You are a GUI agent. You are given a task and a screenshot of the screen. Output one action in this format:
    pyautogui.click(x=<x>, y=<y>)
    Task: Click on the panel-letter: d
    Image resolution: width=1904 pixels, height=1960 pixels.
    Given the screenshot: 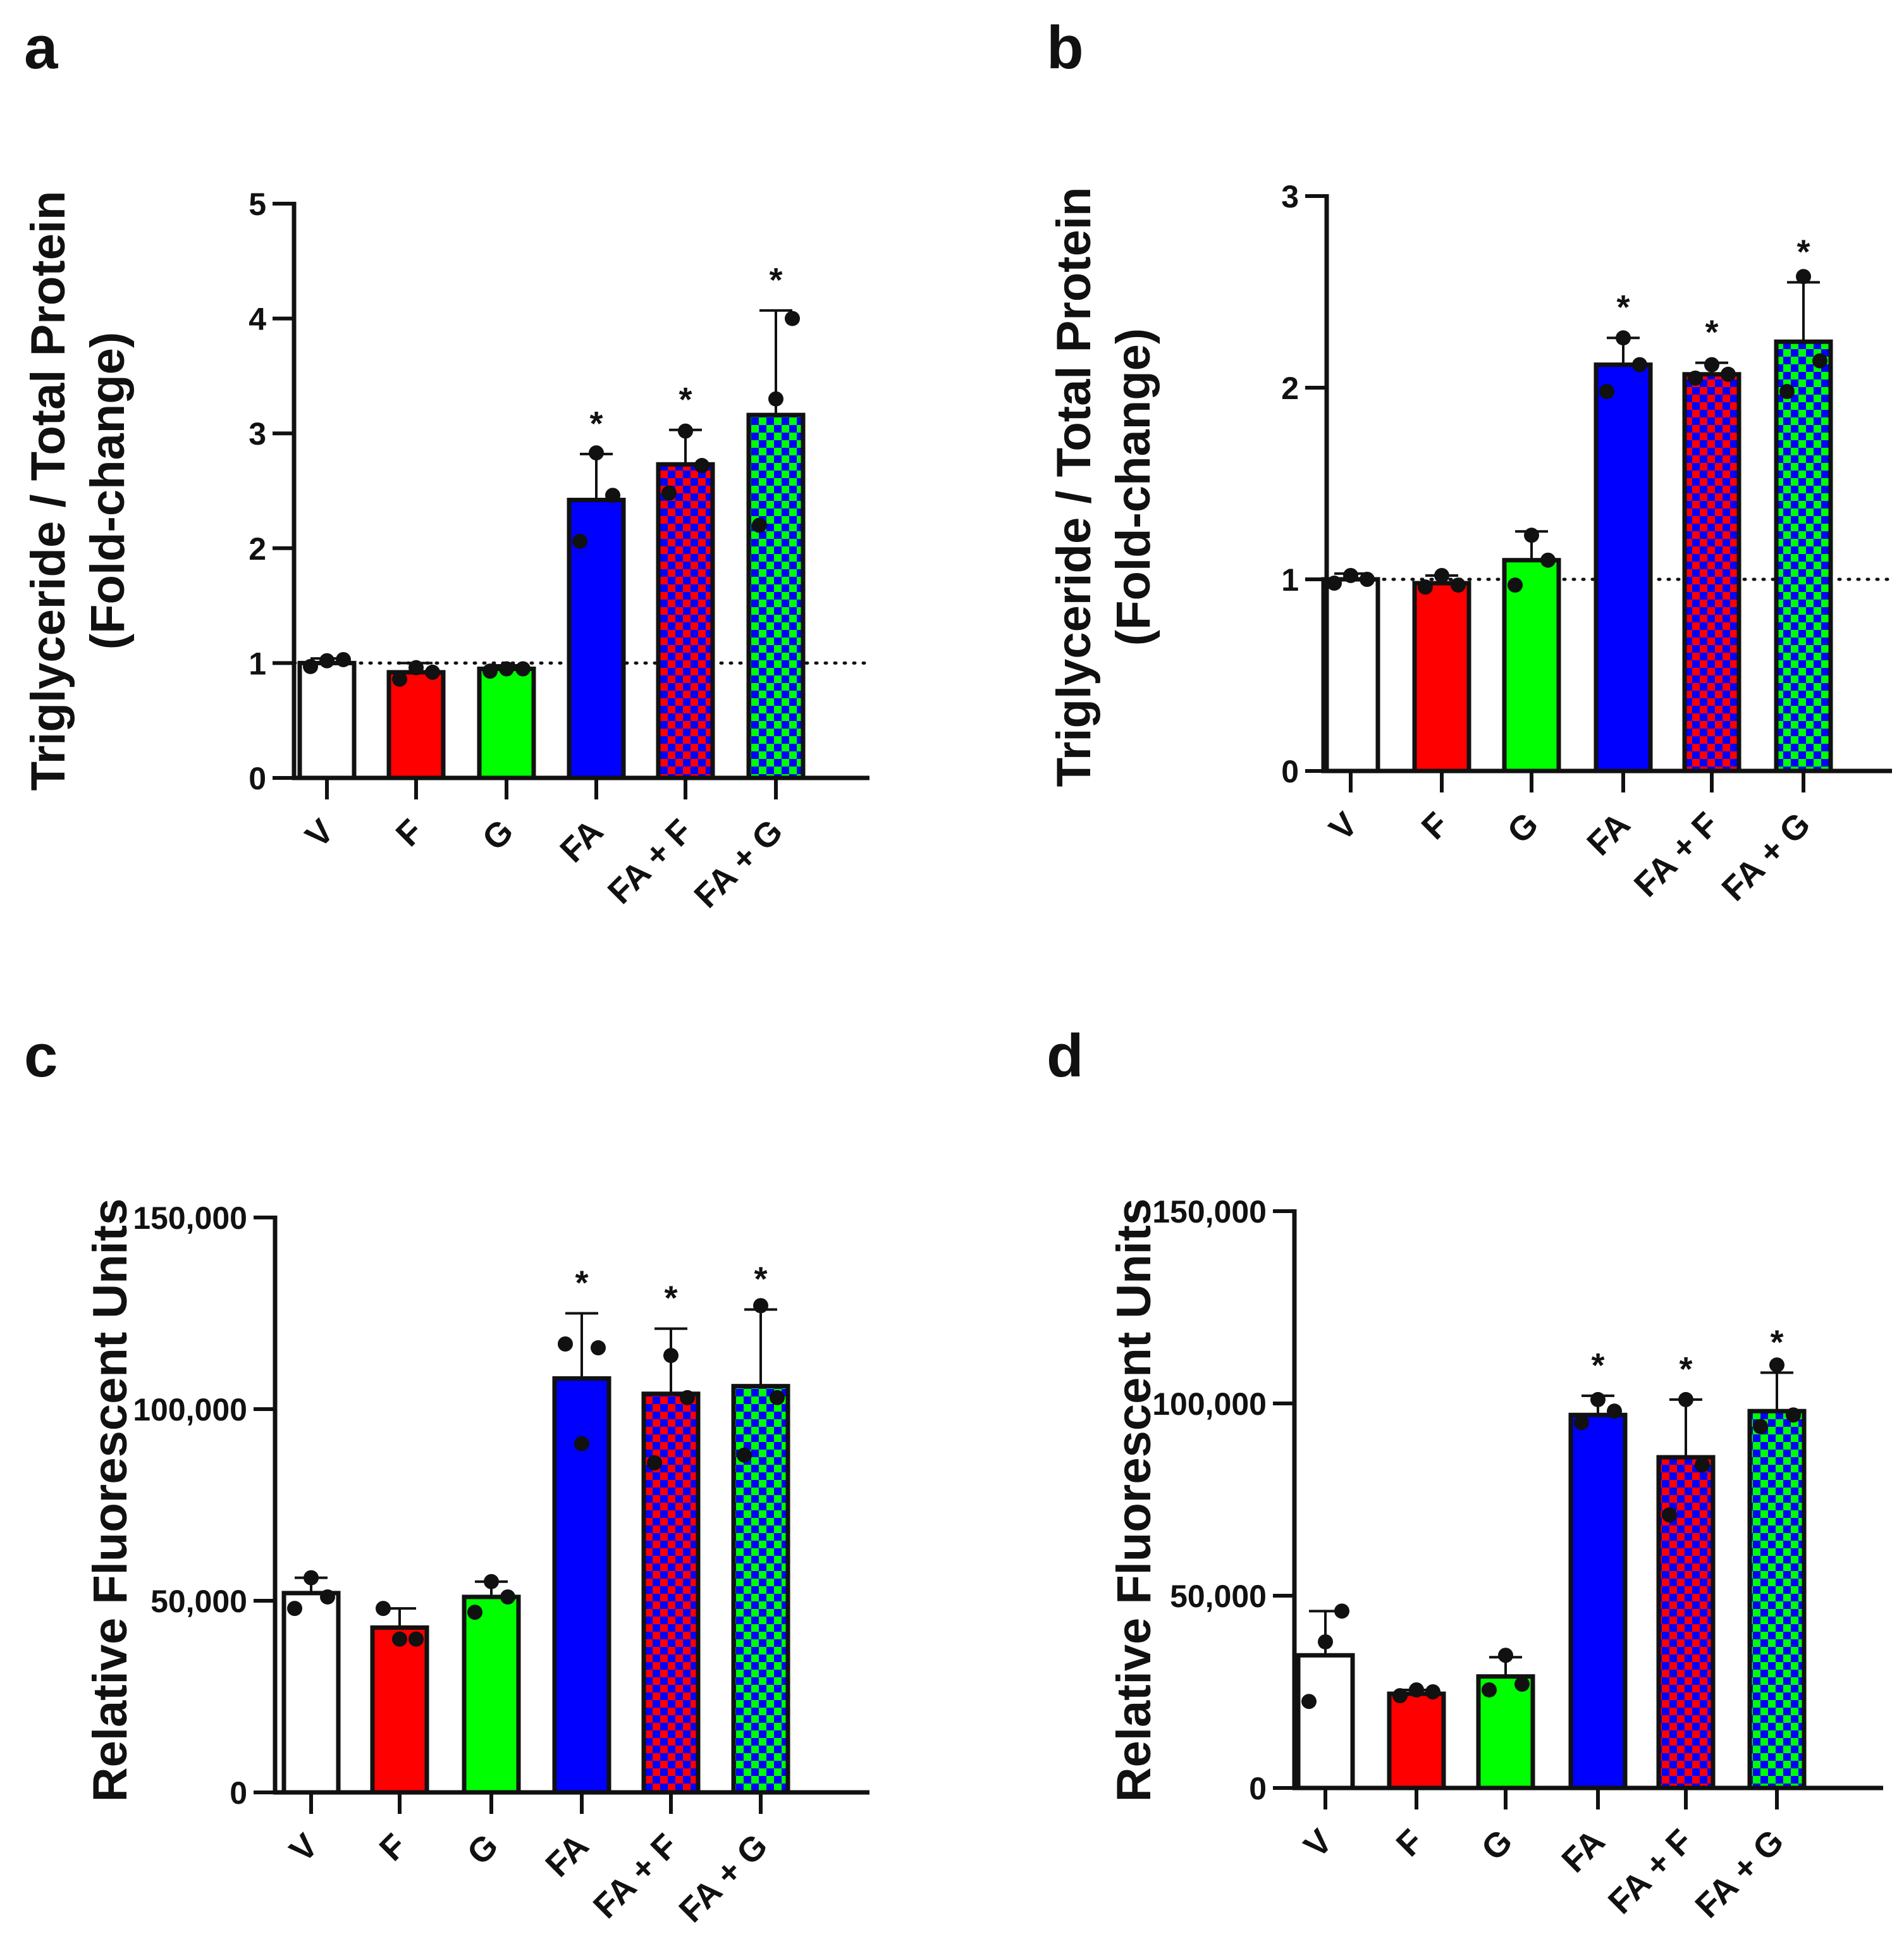 What is the action you would take?
    pyautogui.click(x=1065, y=1056)
    